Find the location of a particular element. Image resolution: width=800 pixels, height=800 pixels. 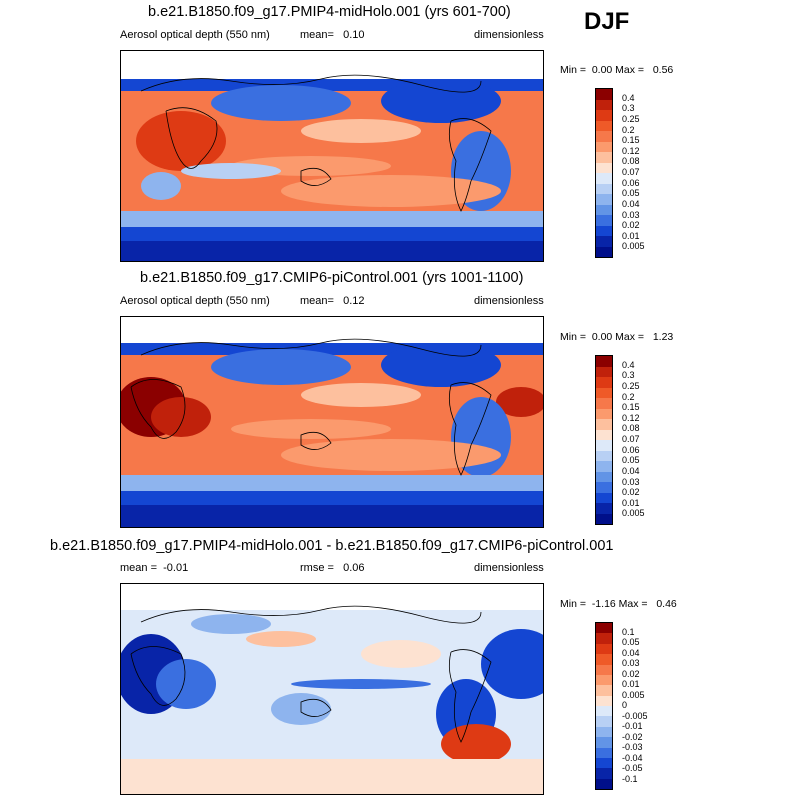

max-value: 0.46 is located at coordinates (666, 604).